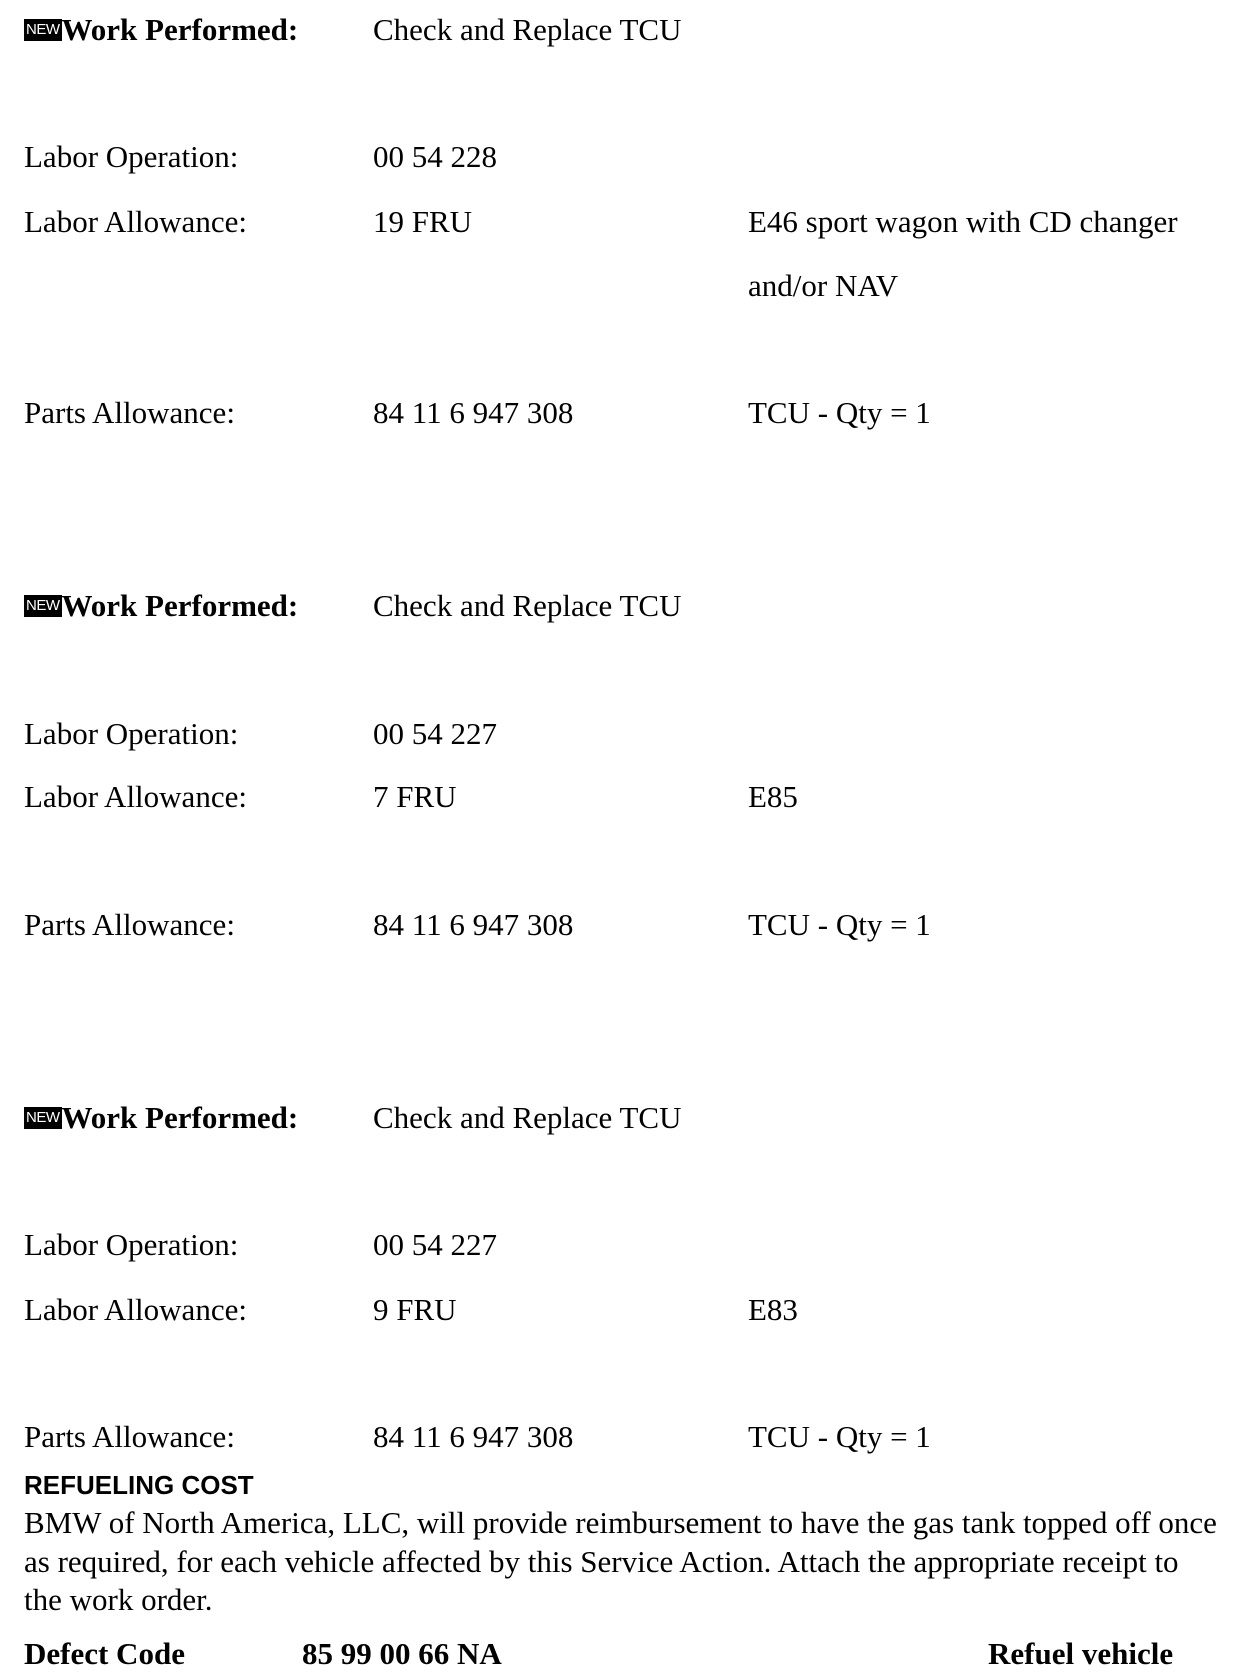 This screenshot has height=1674, width=1248. I want to click on refueling-heading: REFUELING COST, so click(139, 1485).